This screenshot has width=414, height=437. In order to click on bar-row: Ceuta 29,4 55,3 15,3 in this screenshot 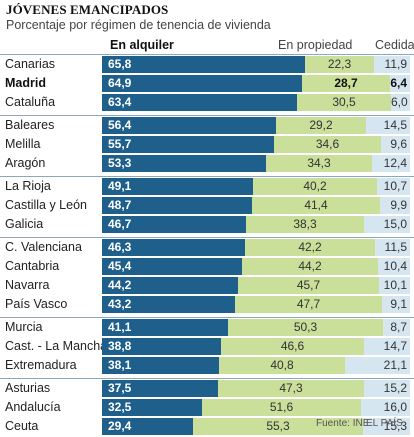, I will do `click(207, 426)`.